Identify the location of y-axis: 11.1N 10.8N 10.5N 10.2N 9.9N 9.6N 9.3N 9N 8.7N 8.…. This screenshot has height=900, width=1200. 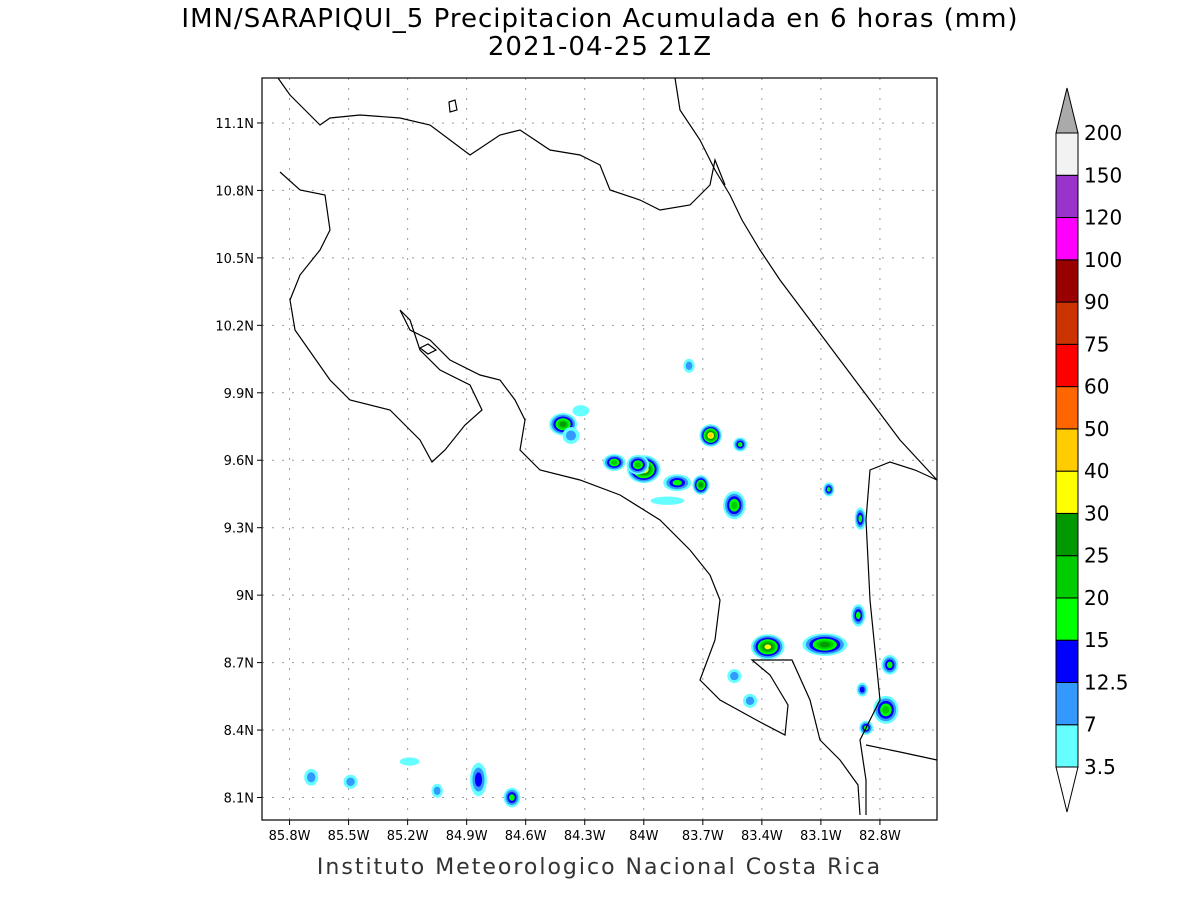
(238, 462).